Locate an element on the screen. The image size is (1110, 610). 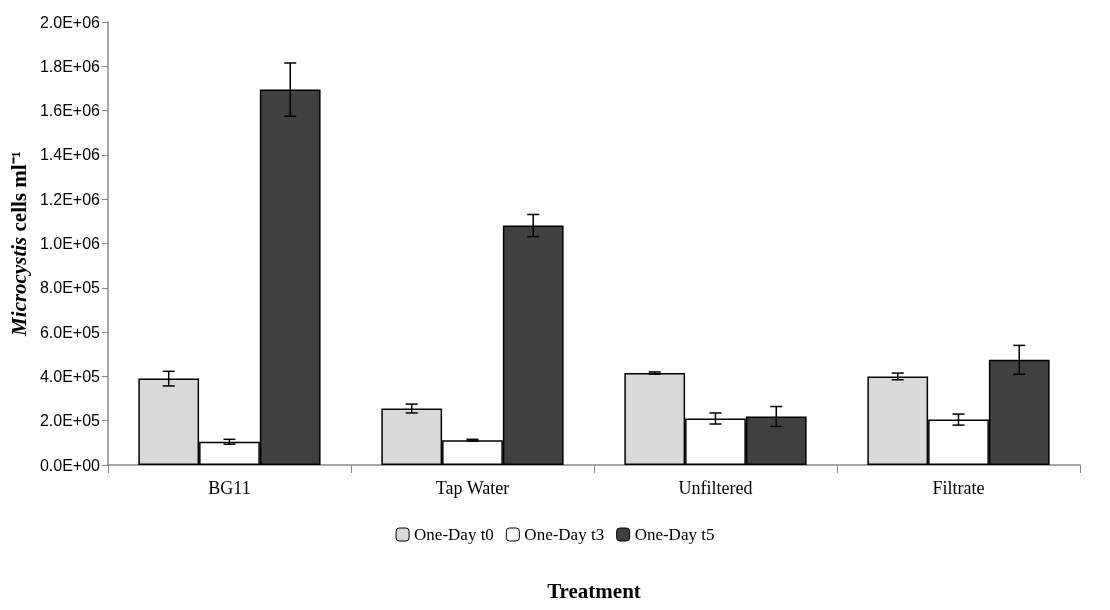
x-tick-label: BG11 is located at coordinates (229, 488).